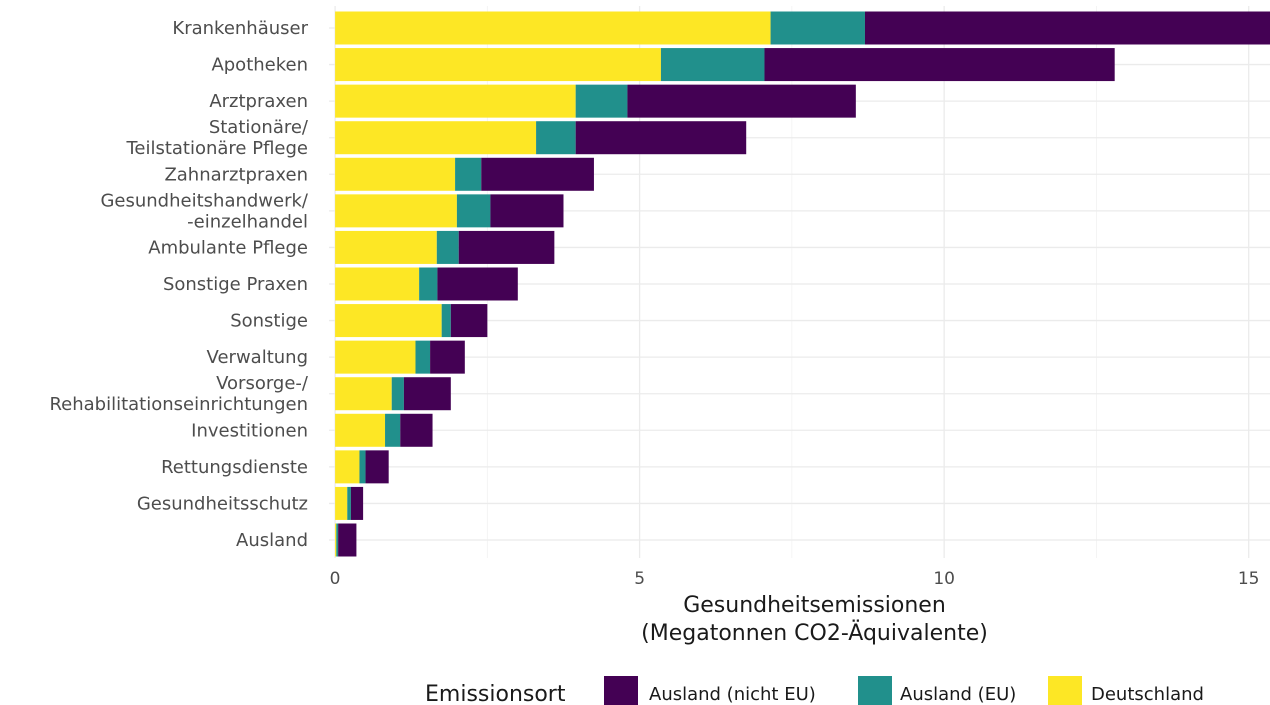  Describe the element at coordinates (639, 579) in the screenshot. I see `x-tick-label: 5` at that location.